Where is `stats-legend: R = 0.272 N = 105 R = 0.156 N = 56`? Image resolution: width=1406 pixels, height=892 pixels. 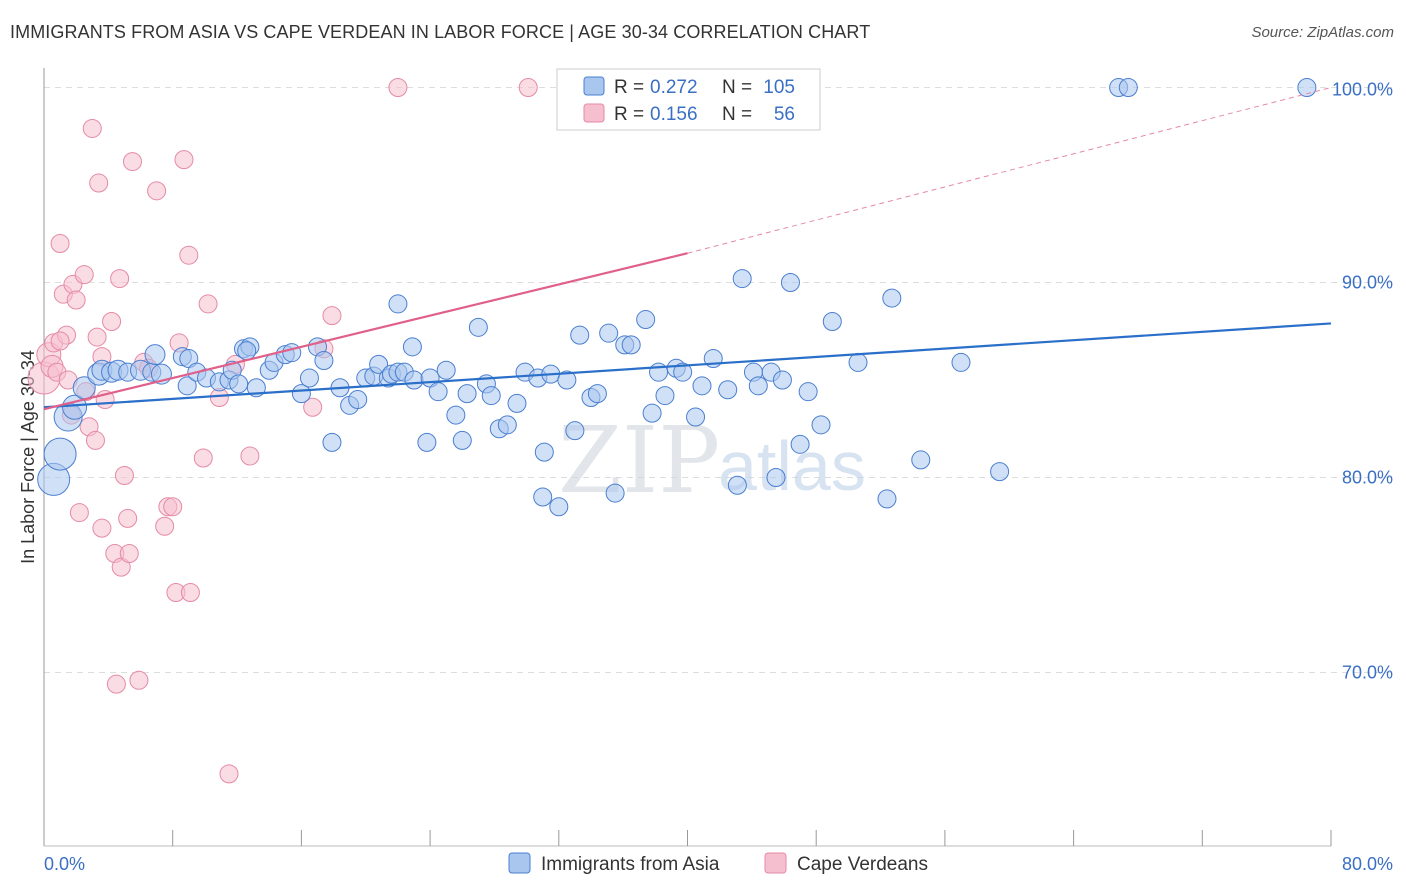 stats-legend: R = 0.272 N = 105 R = 0.156 N = 56 is located at coordinates (688, 99).